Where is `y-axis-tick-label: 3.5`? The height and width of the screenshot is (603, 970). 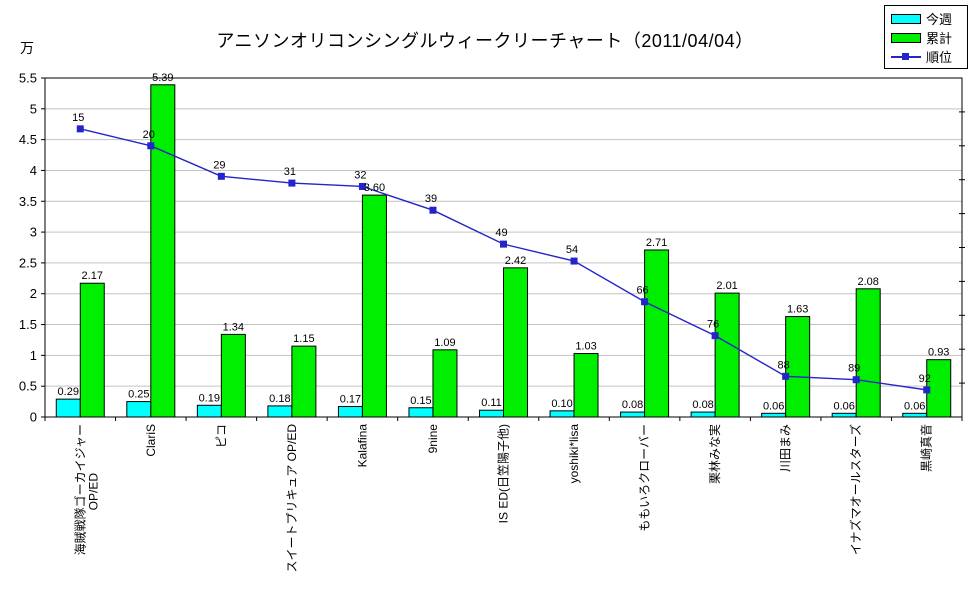
y-axis-tick-label: 3.5 is located at coordinates (28, 201).